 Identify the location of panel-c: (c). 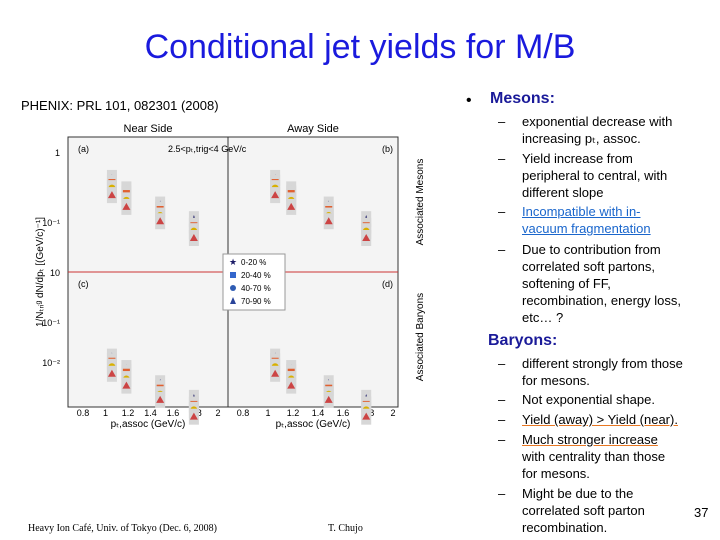
(83, 284).